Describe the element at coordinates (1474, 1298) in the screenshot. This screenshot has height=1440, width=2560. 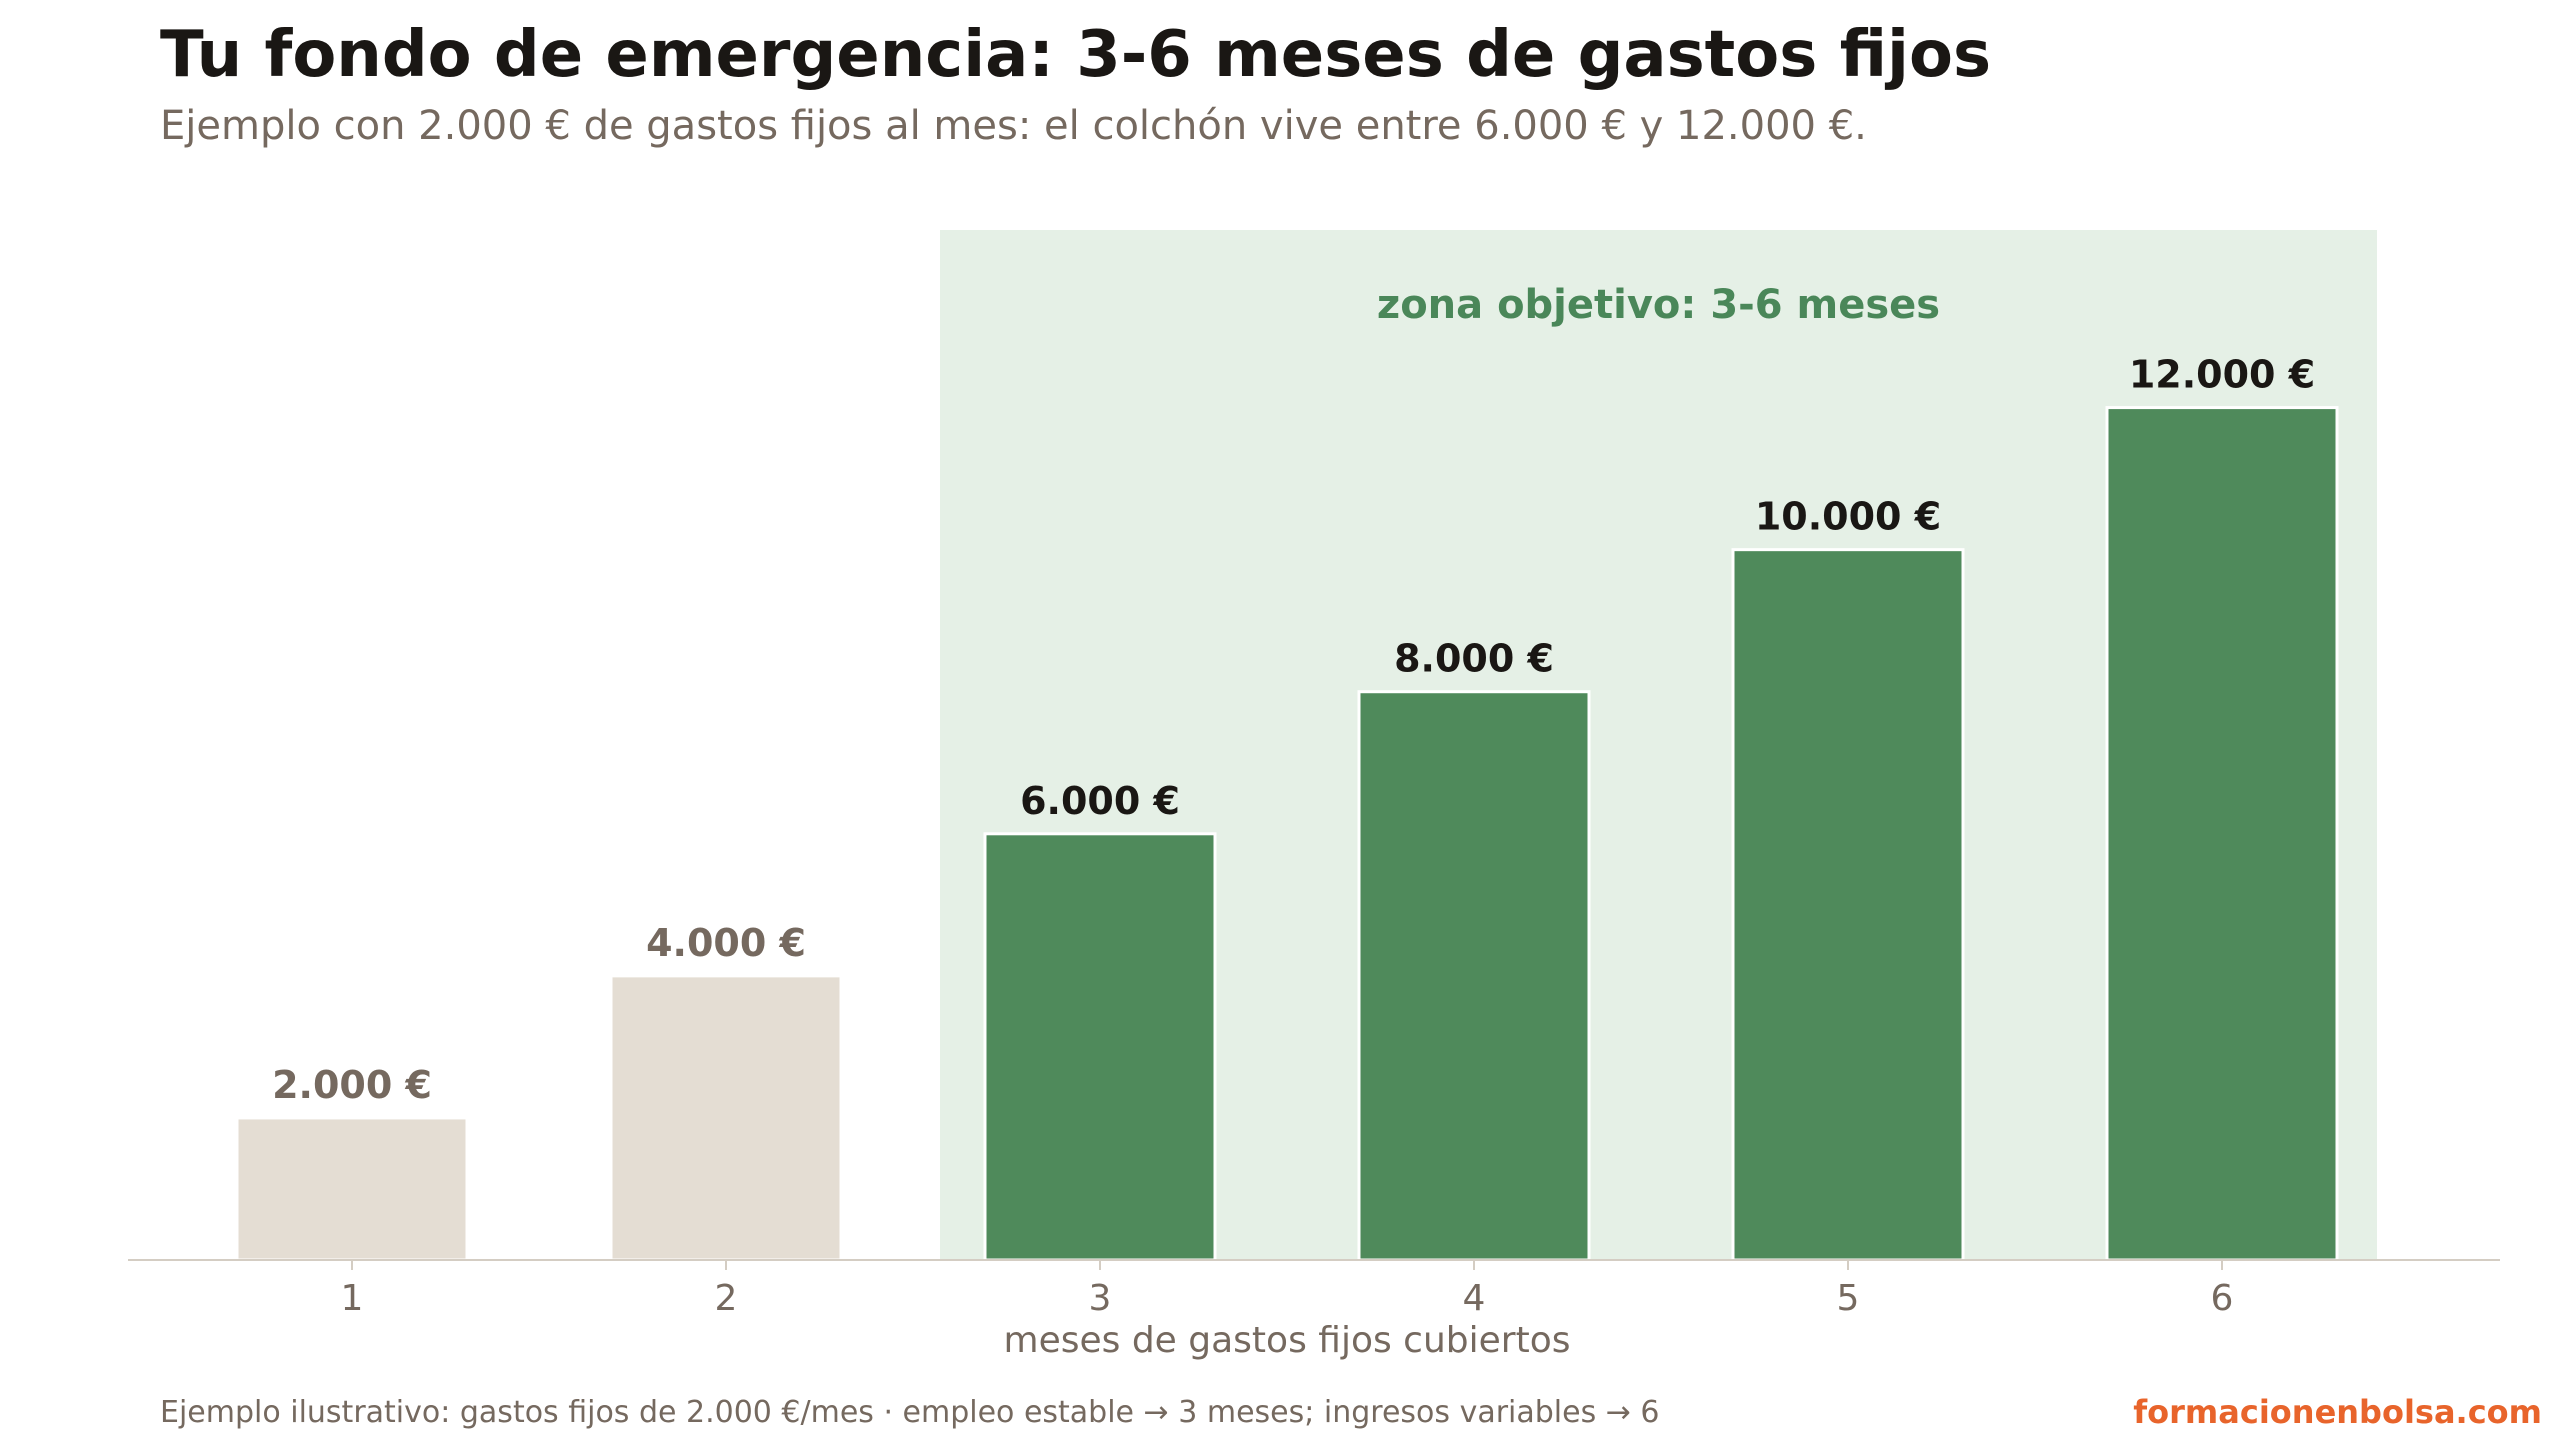
I see `x-tick-label: 4` at that location.